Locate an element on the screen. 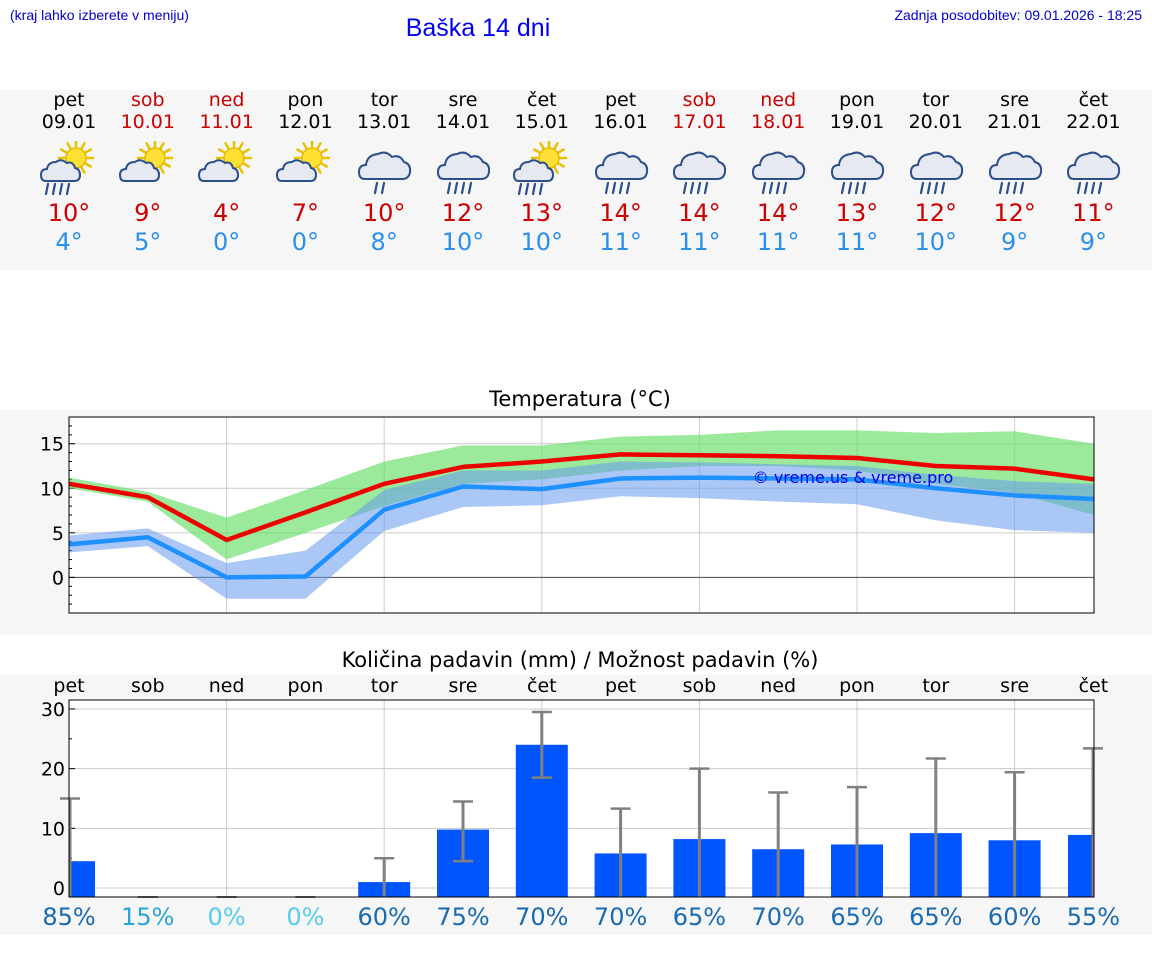 The height and width of the screenshot is (975, 1152). precip-bar is located at coordinates (82, 879).